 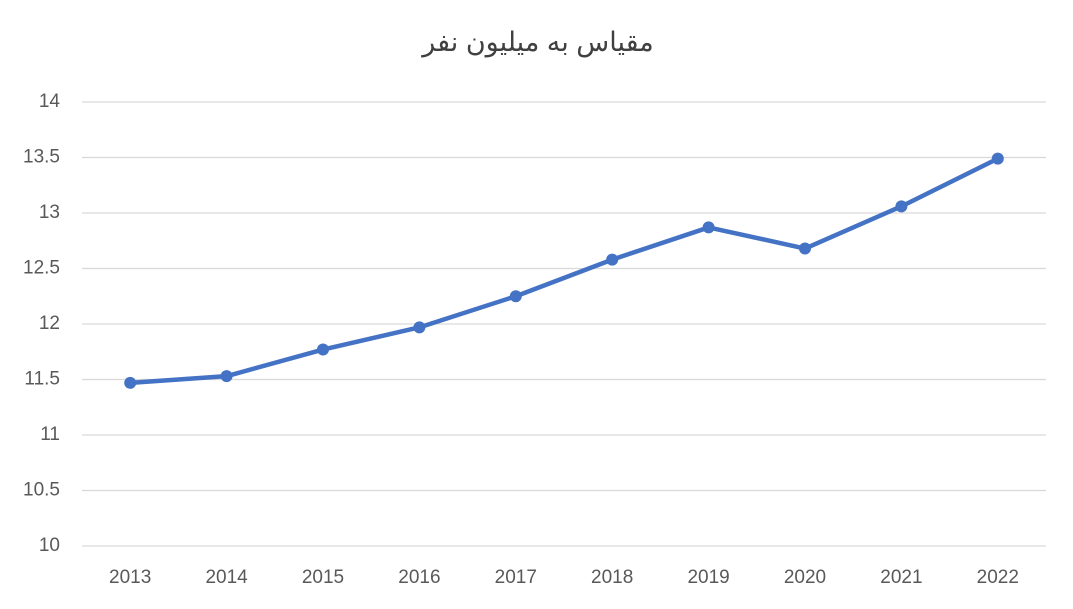 I want to click on y-tick-label: 13, so click(x=49, y=212).